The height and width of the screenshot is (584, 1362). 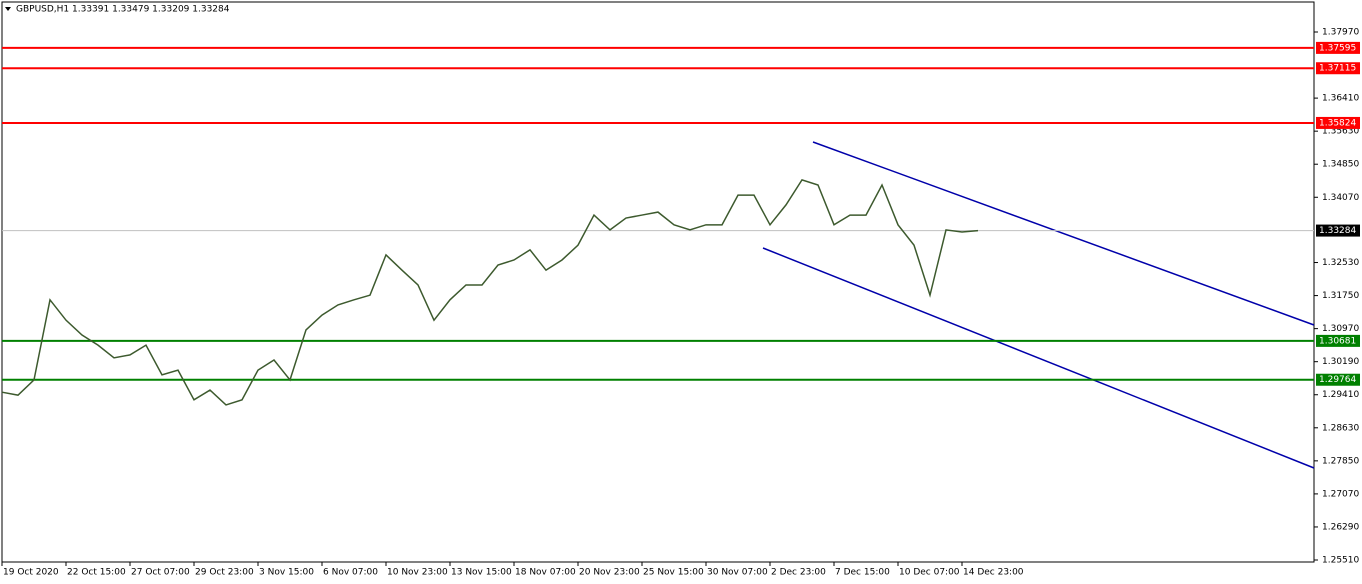 What do you see at coordinates (1340, 329) in the screenshot?
I see `y-tick-label: 1.30970` at bounding box center [1340, 329].